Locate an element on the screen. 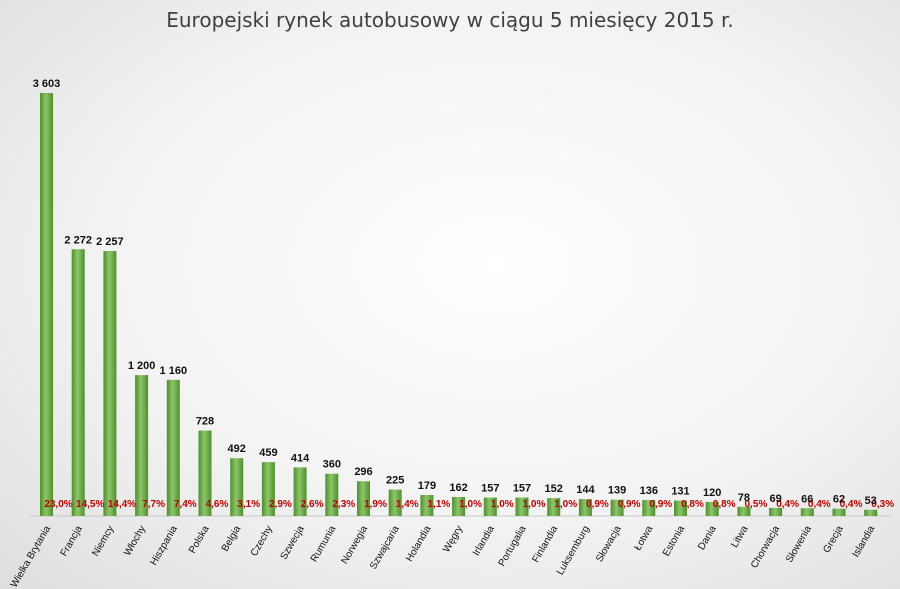  category-label-25: Grecja is located at coordinates (833, 539).